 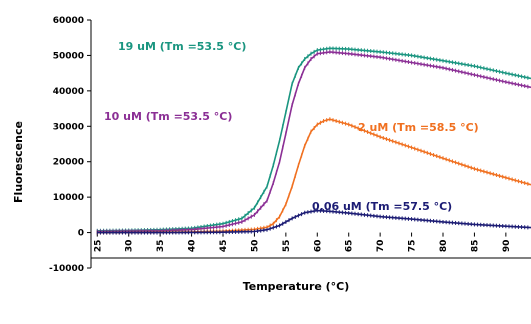 I want to click on y-tick-label: 60000, so click(x=68, y=21).